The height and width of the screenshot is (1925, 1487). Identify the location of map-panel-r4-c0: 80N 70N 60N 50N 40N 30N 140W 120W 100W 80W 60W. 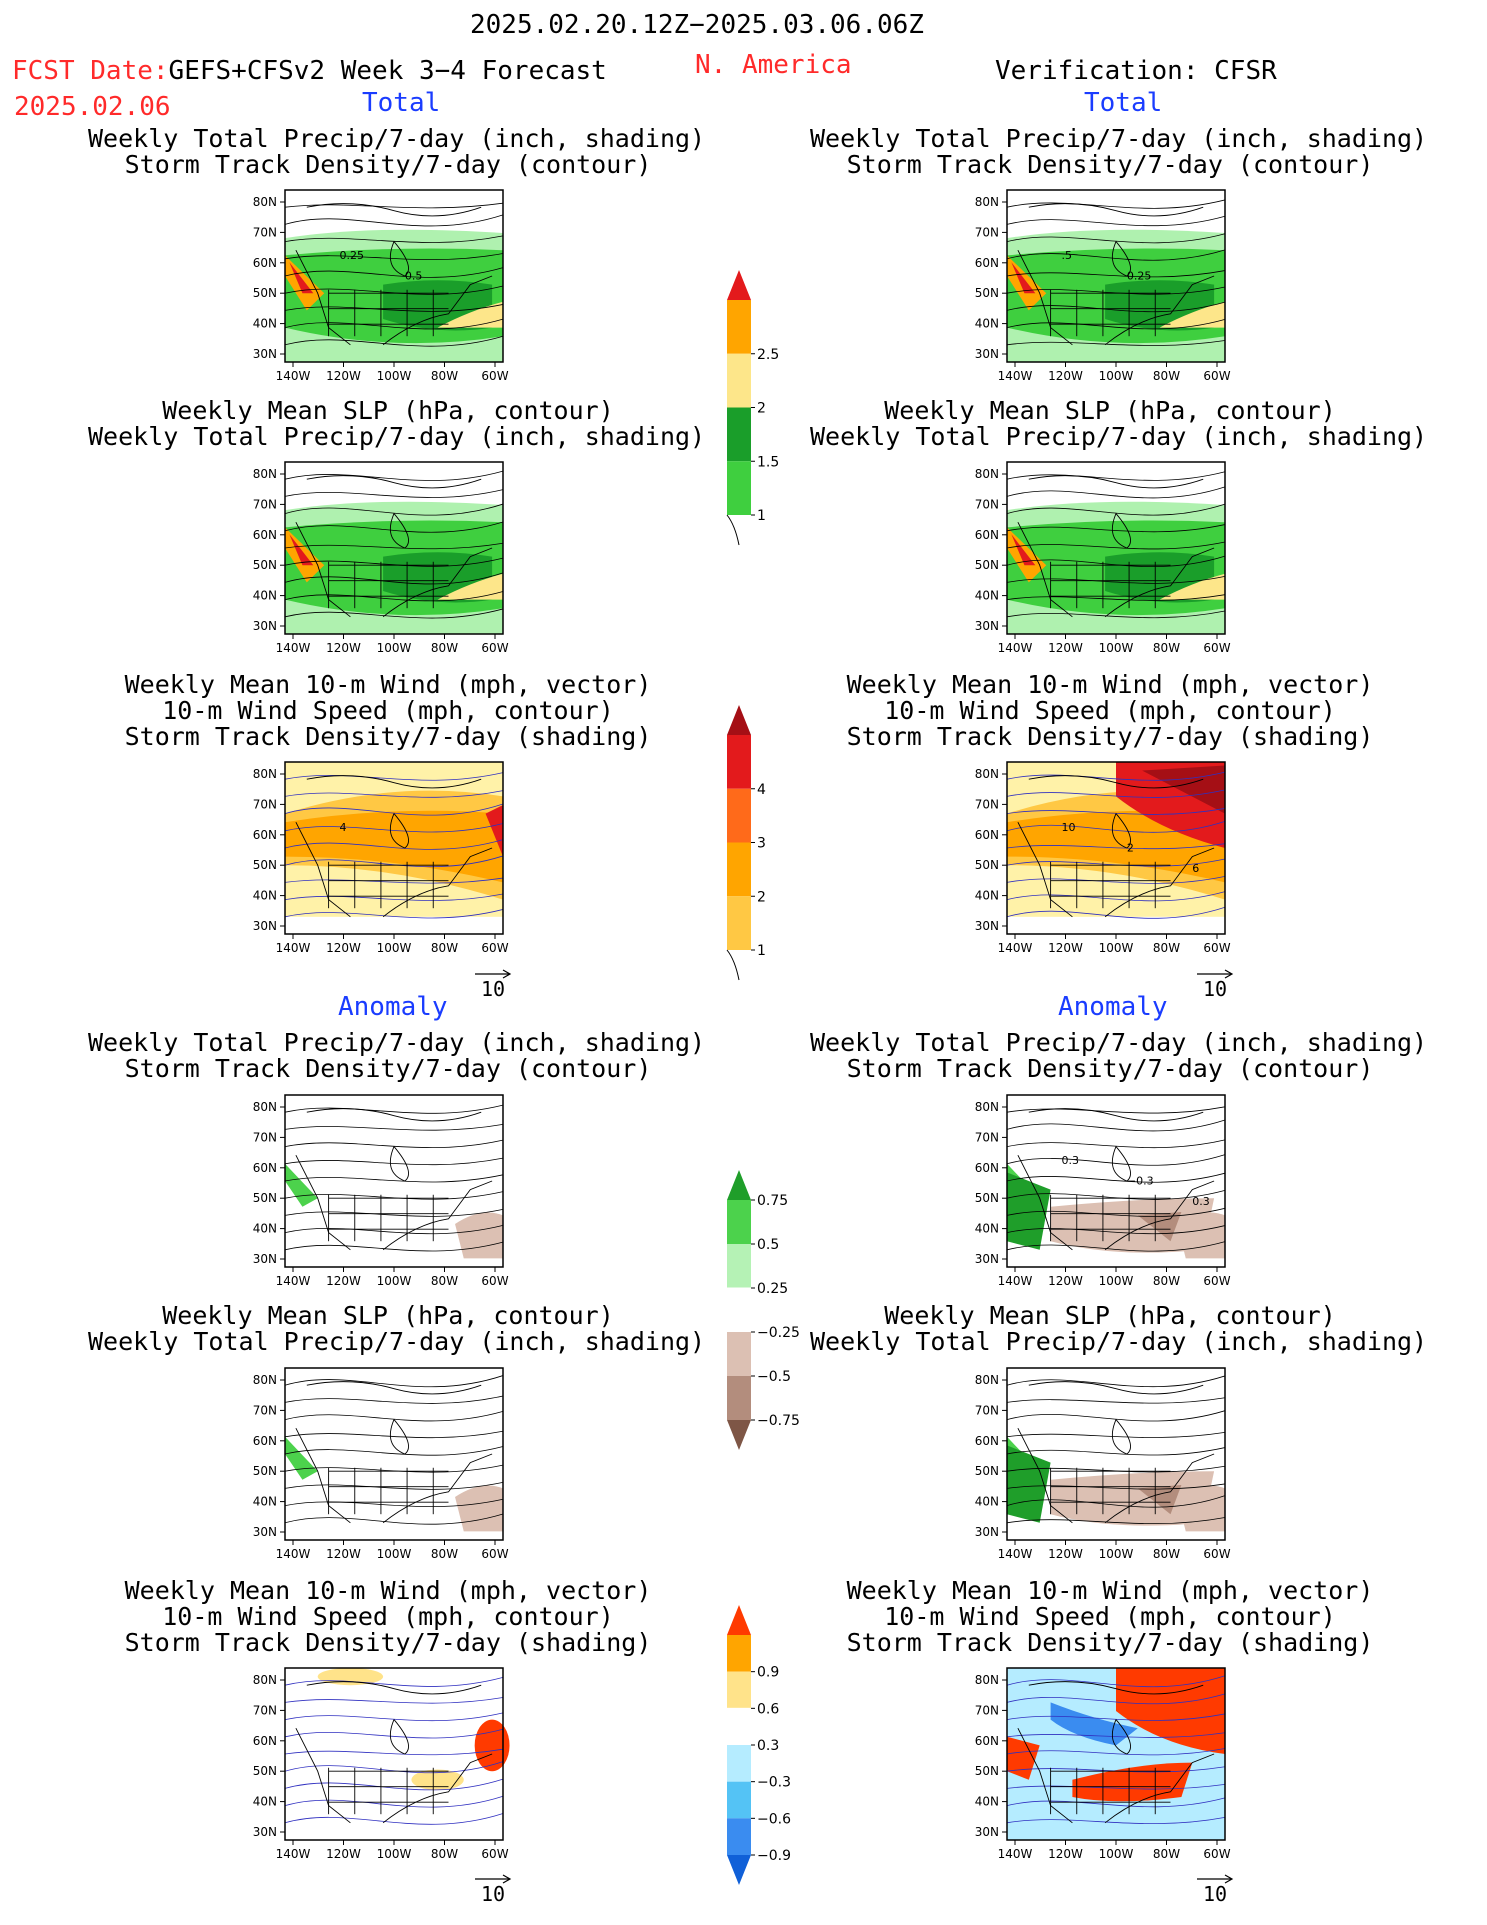
(381, 1464).